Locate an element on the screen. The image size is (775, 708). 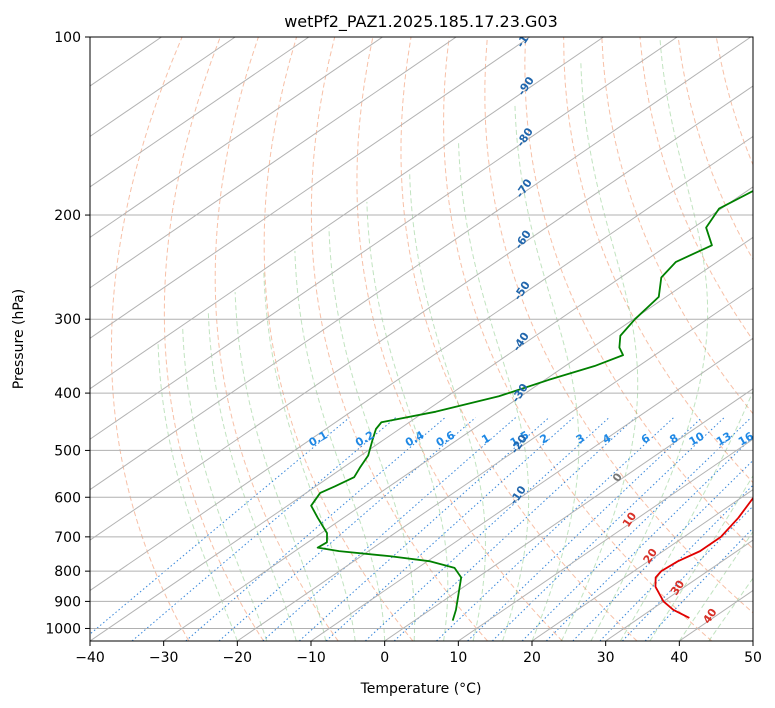
y-tick-label: 700 is located at coordinates (67, 538).